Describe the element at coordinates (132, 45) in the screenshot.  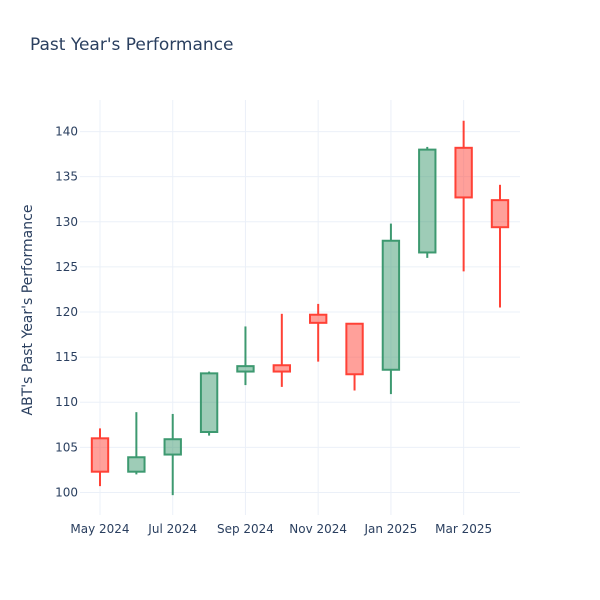
I see `chart-title: Past Year's Performance` at that location.